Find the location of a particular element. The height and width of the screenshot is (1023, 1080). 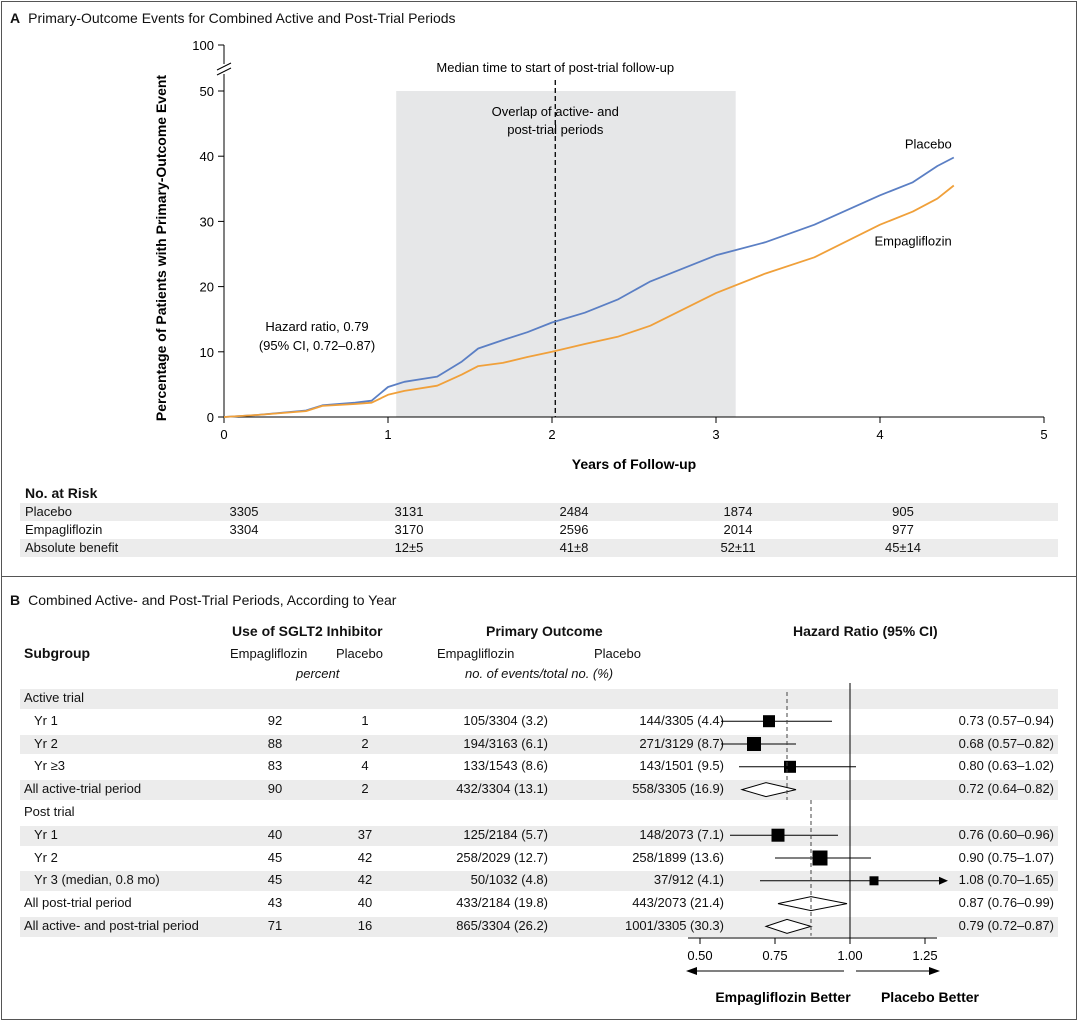

x-tick-label: 2 is located at coordinates (551, 434).